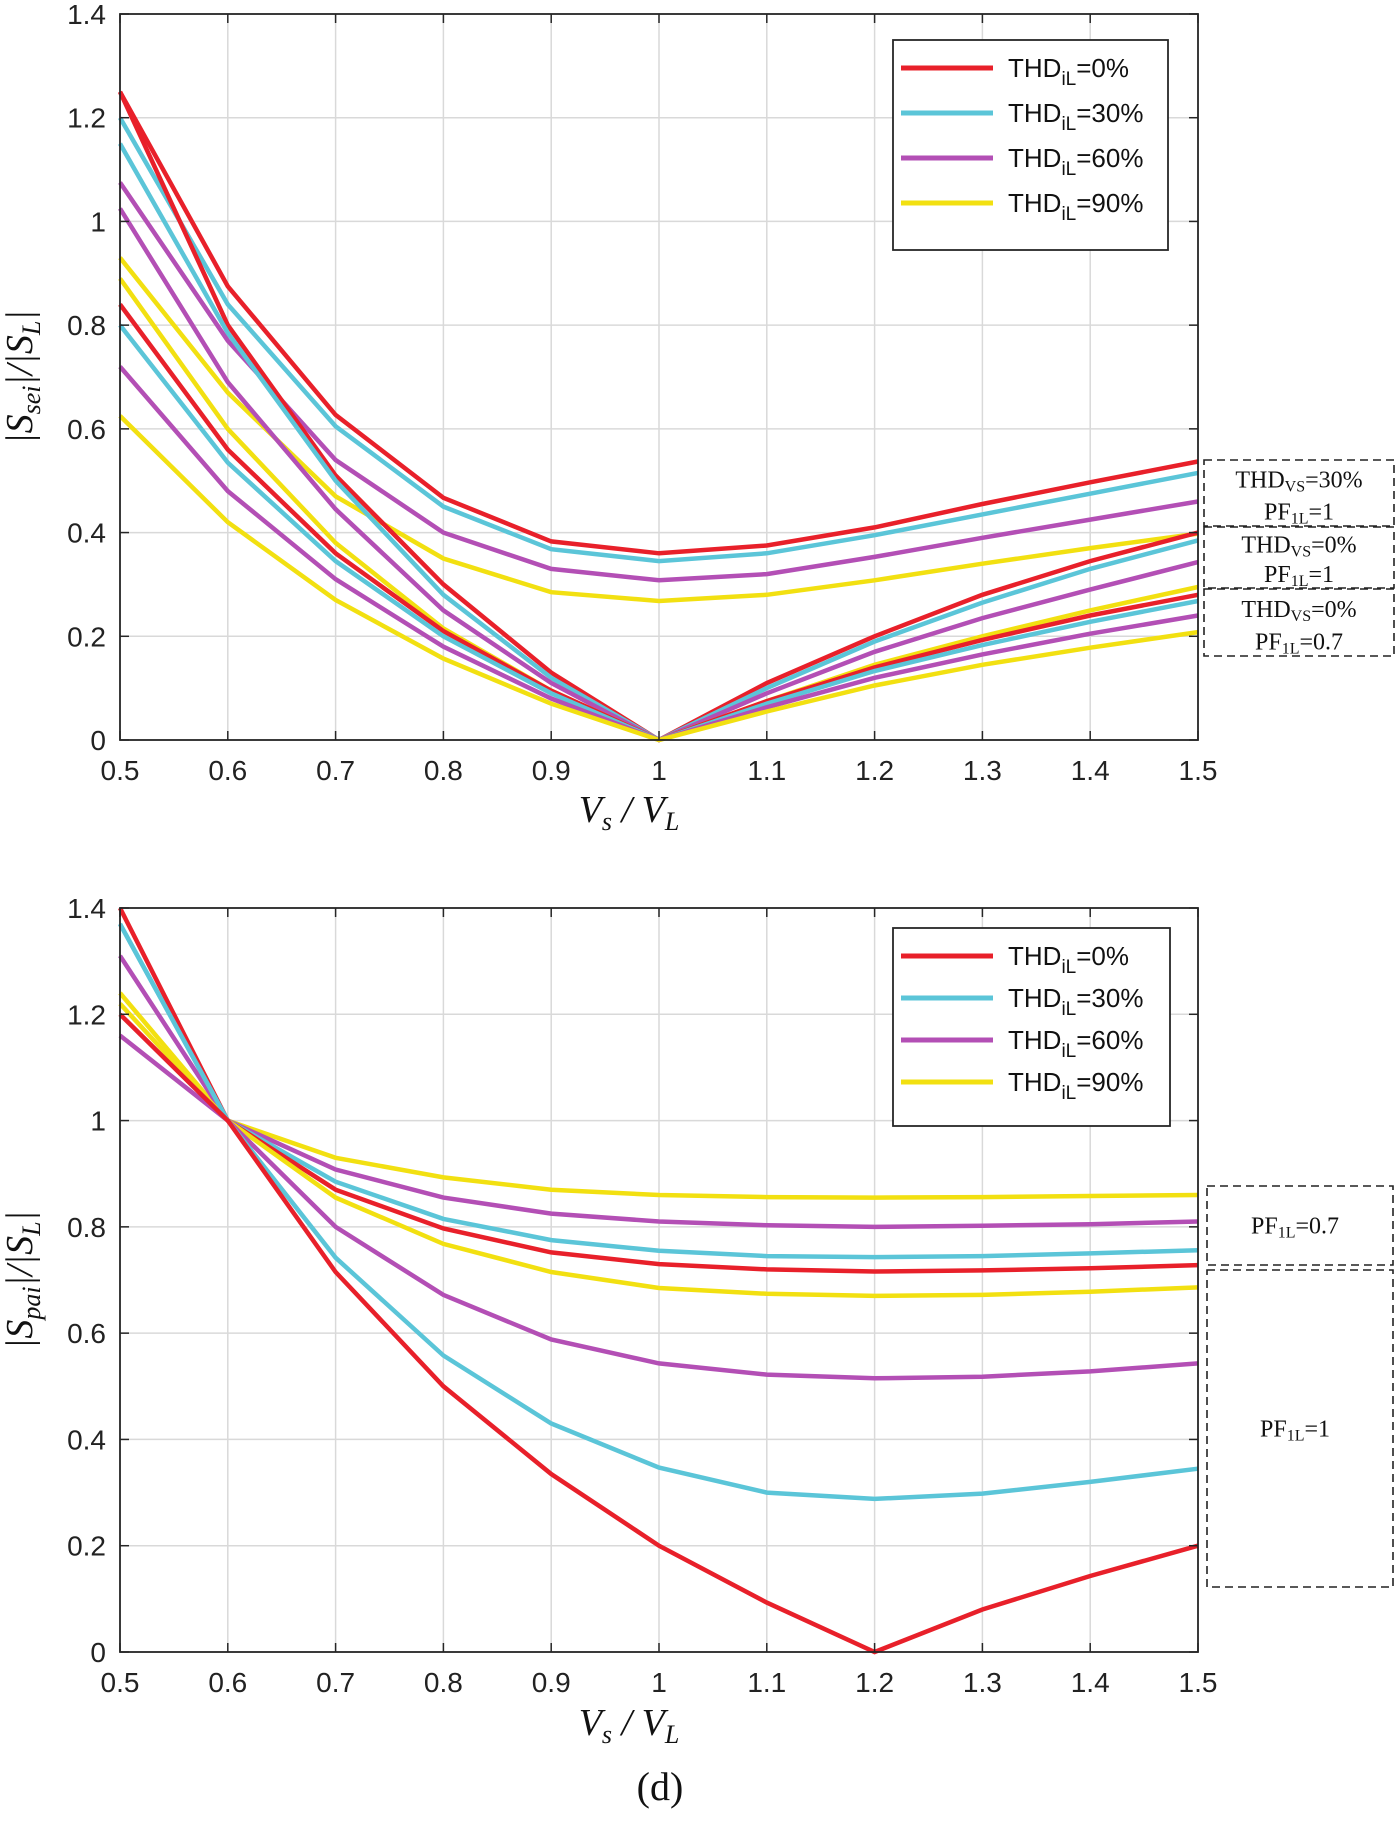 This screenshot has height=1824, width=1400. Describe the element at coordinates (1295, 1228) in the screenshot. I see `annotation-text-1: PF1L=0.7` at that location.